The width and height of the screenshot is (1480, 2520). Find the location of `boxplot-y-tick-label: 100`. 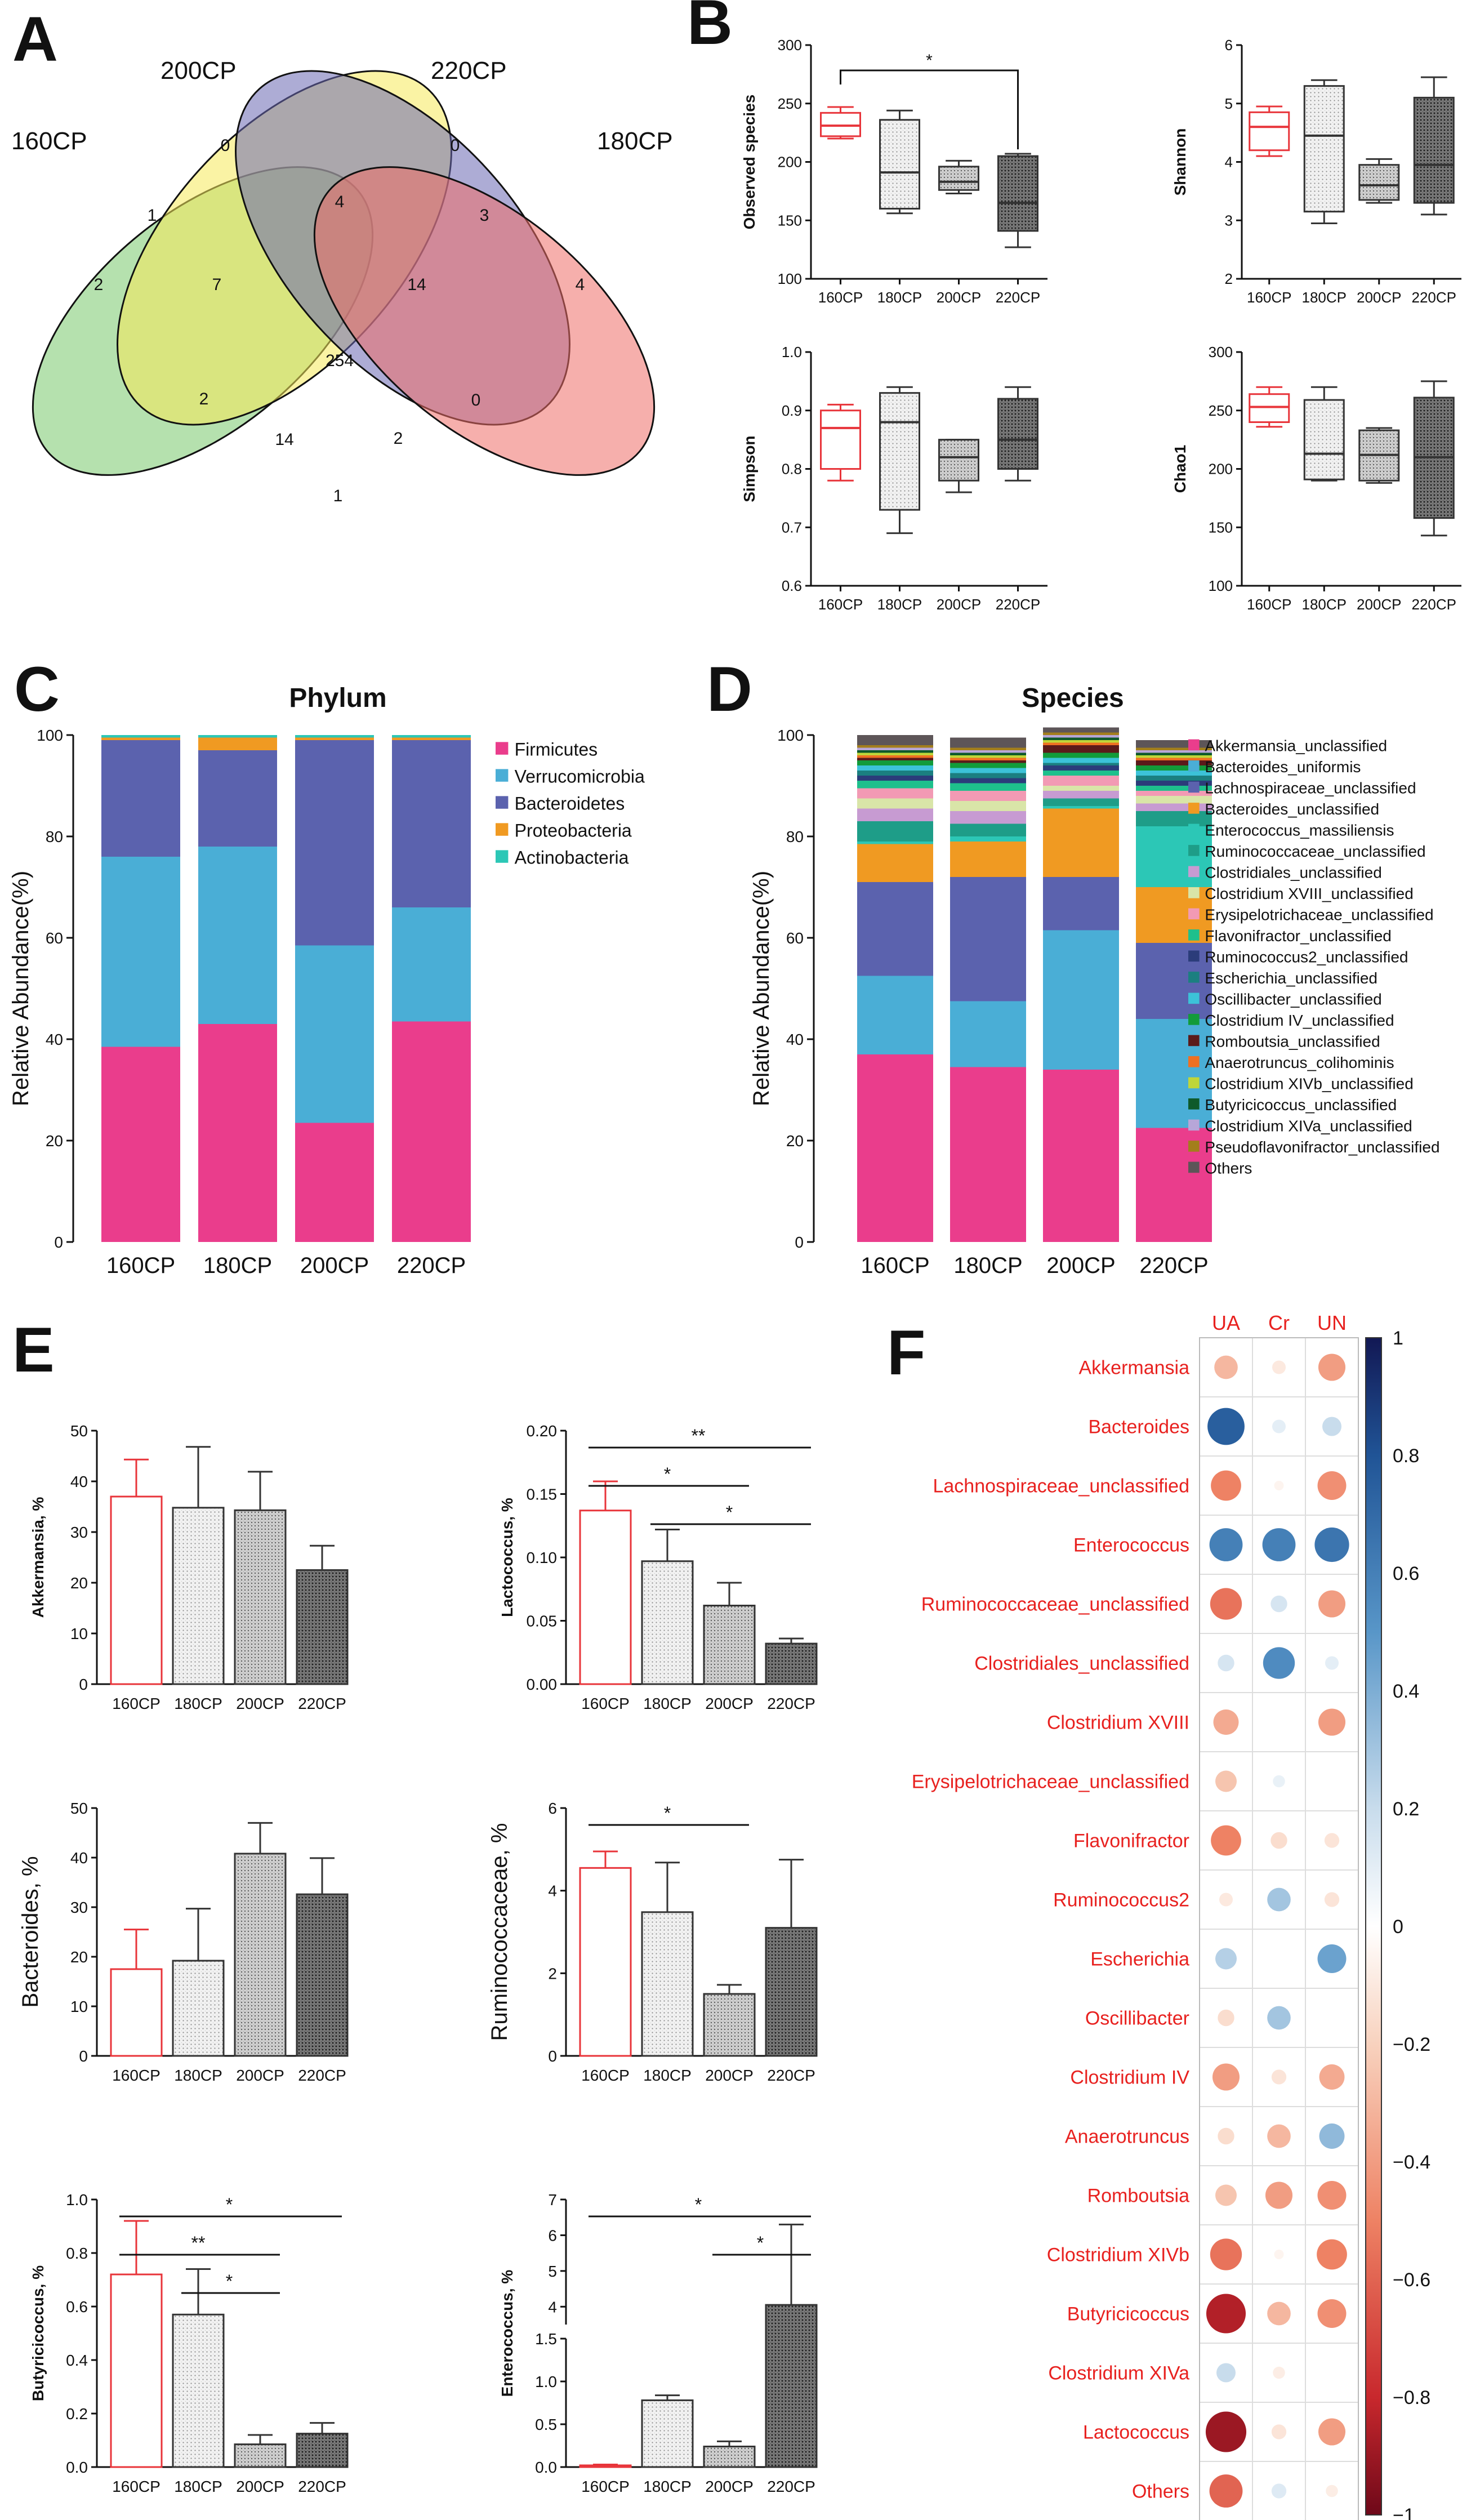

boxplot-y-tick-label: 100 is located at coordinates (1221, 585).